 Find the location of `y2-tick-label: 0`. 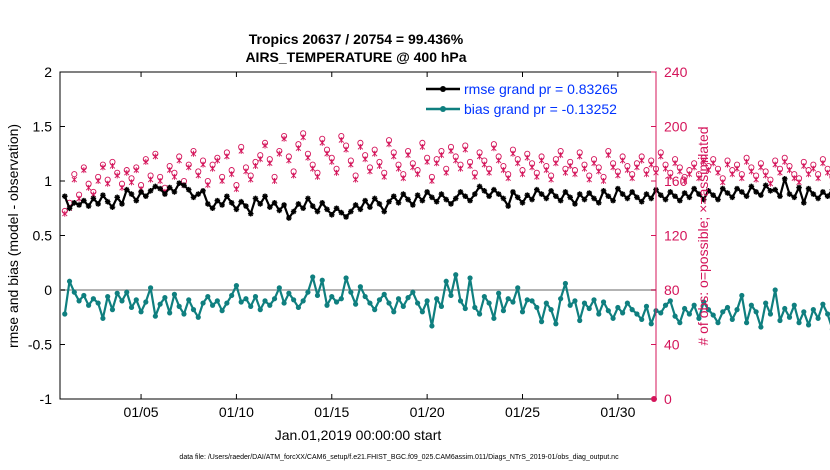

y2-tick-label: 0 is located at coordinates (668, 399).